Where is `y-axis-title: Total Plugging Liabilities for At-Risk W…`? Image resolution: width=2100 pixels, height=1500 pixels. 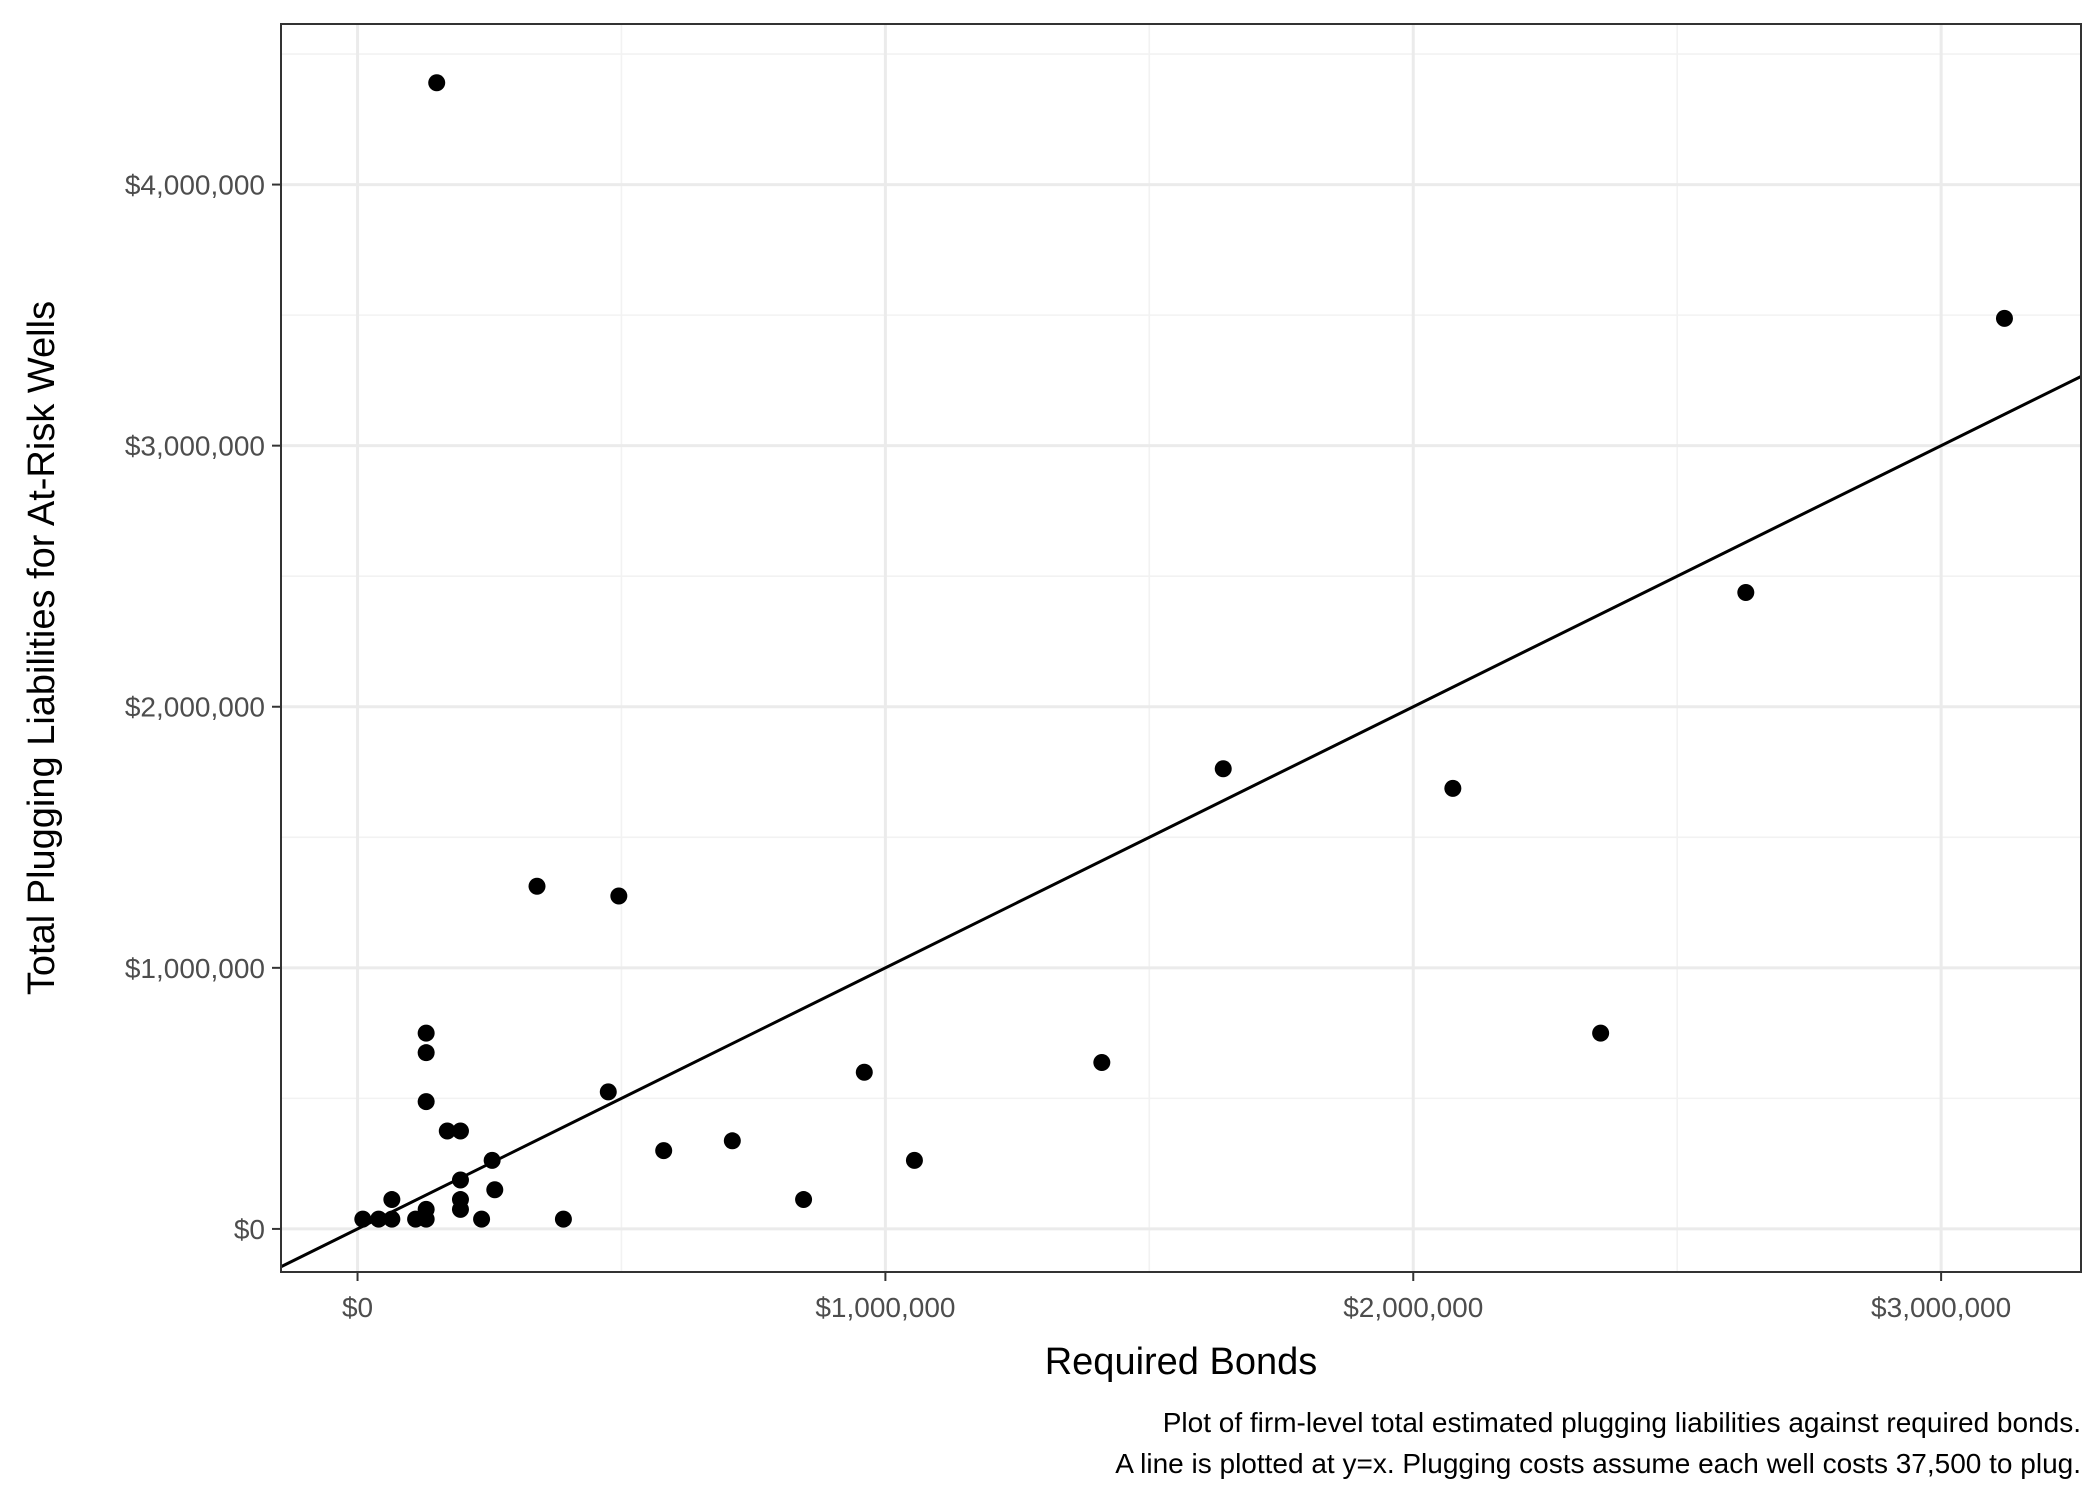
y-axis-title: Total Plugging Liabilities for At-Risk W… is located at coordinates (42, 648).